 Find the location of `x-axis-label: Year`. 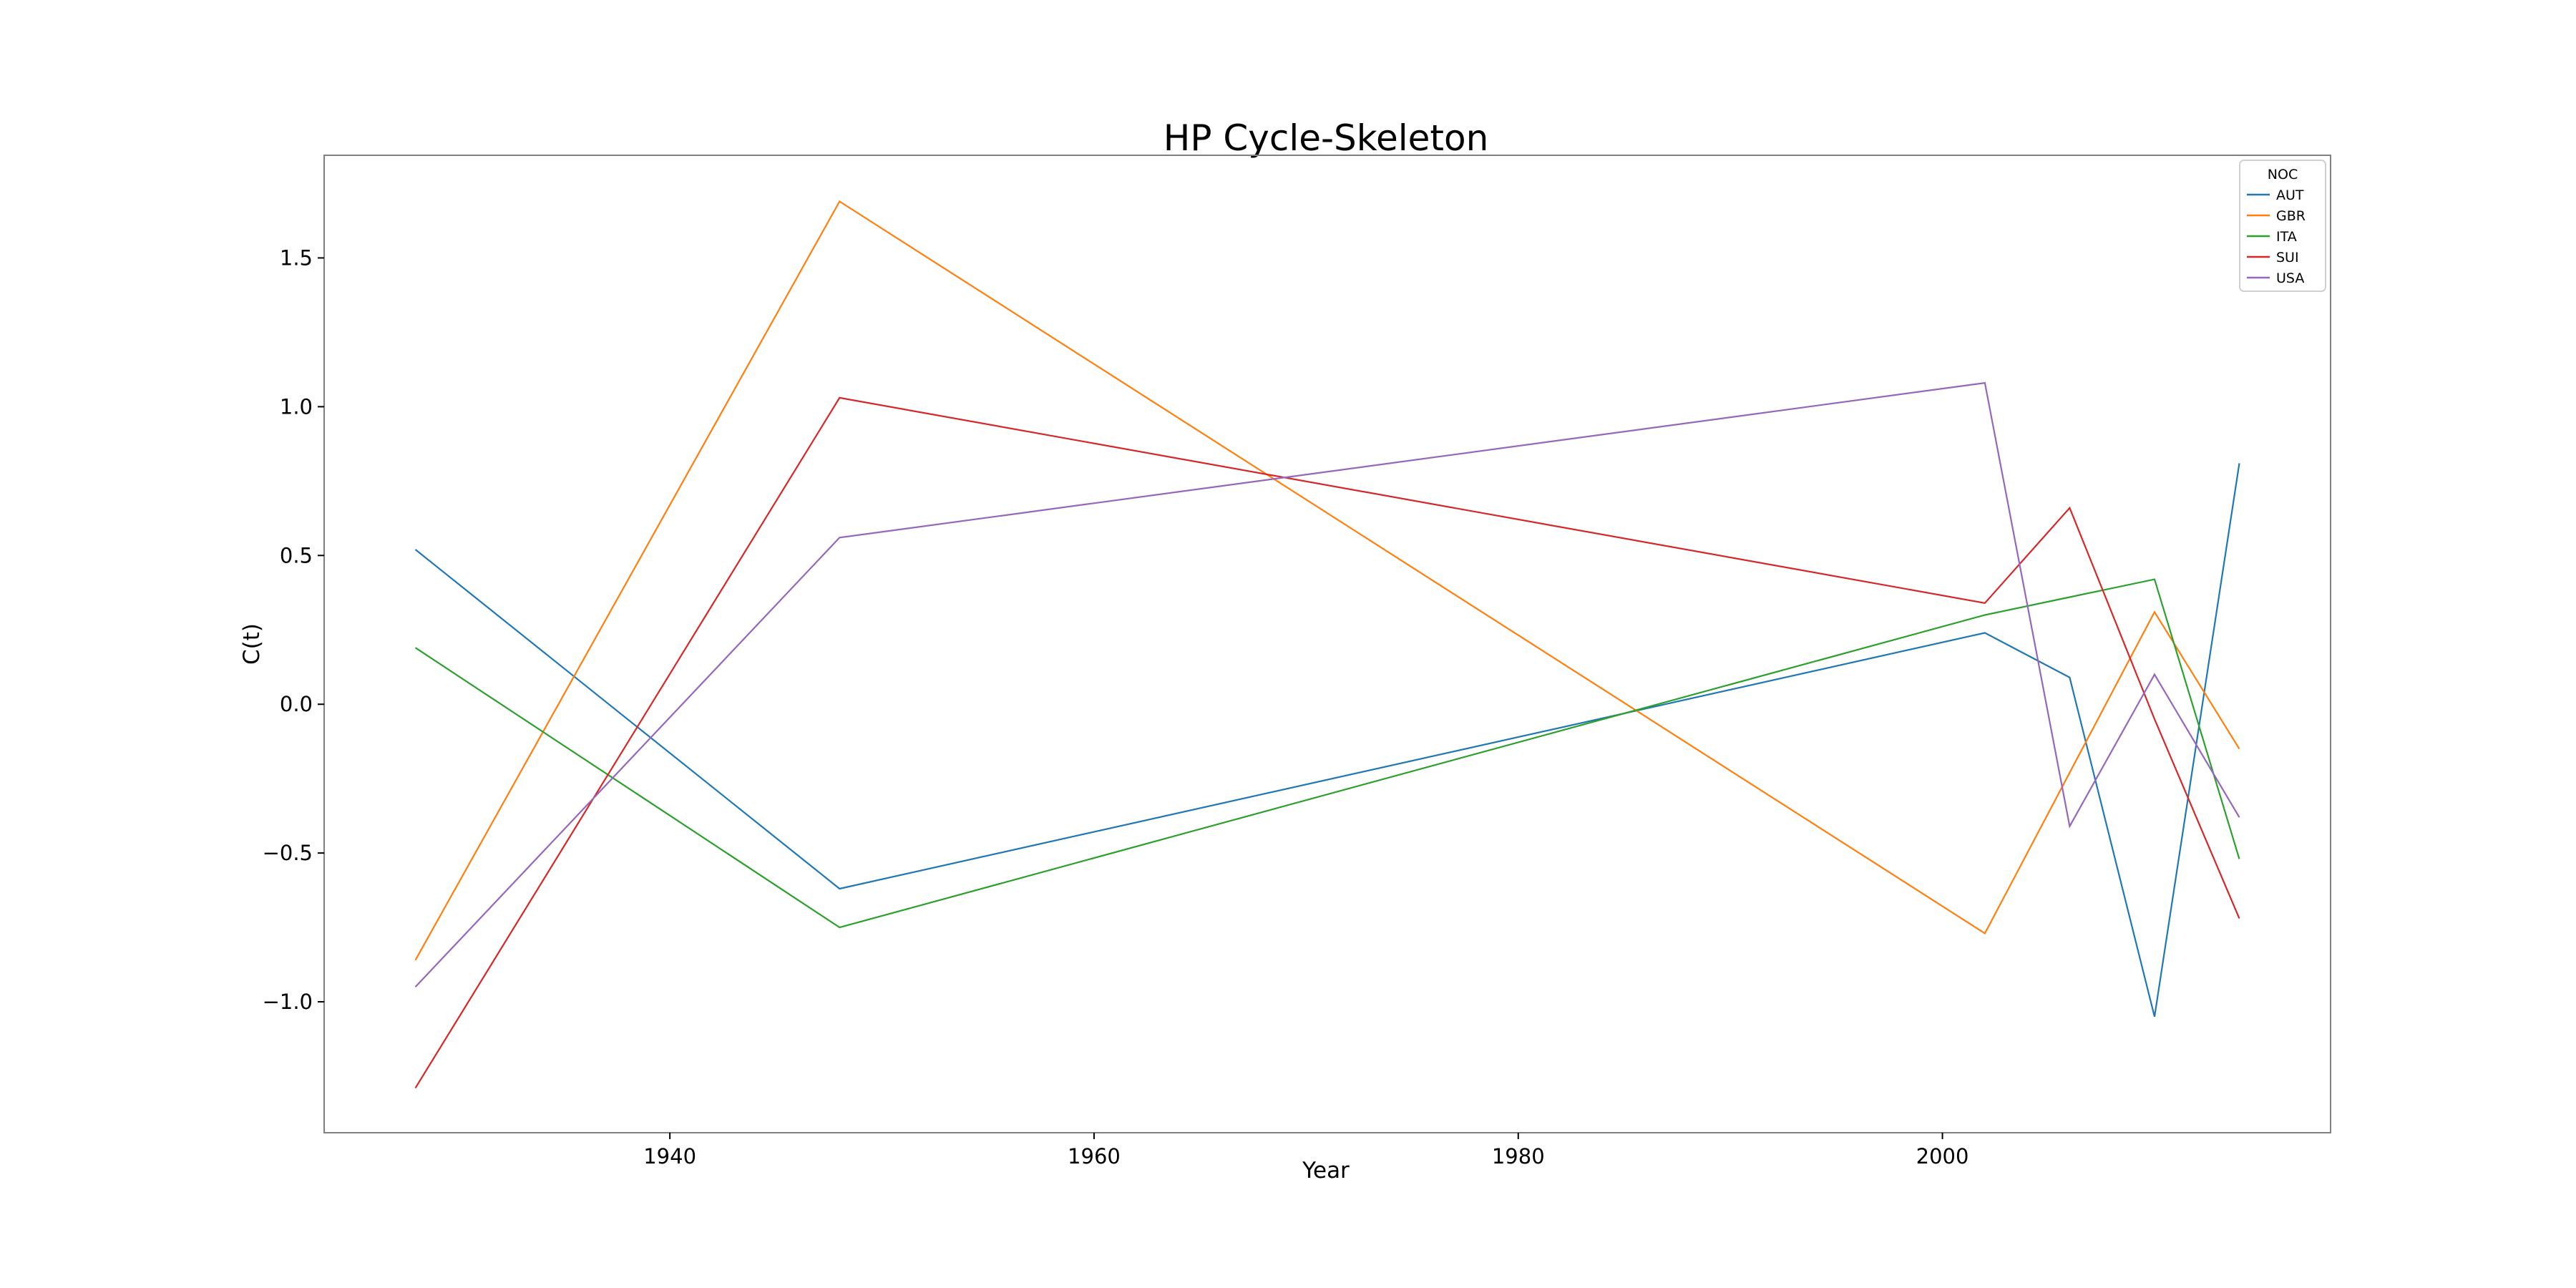

x-axis-label: Year is located at coordinates (1326, 1171).